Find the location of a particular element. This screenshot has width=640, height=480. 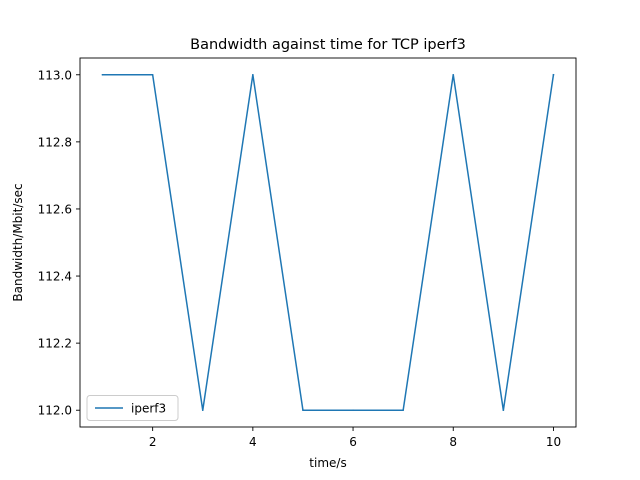

legend-box is located at coordinates (132, 408).